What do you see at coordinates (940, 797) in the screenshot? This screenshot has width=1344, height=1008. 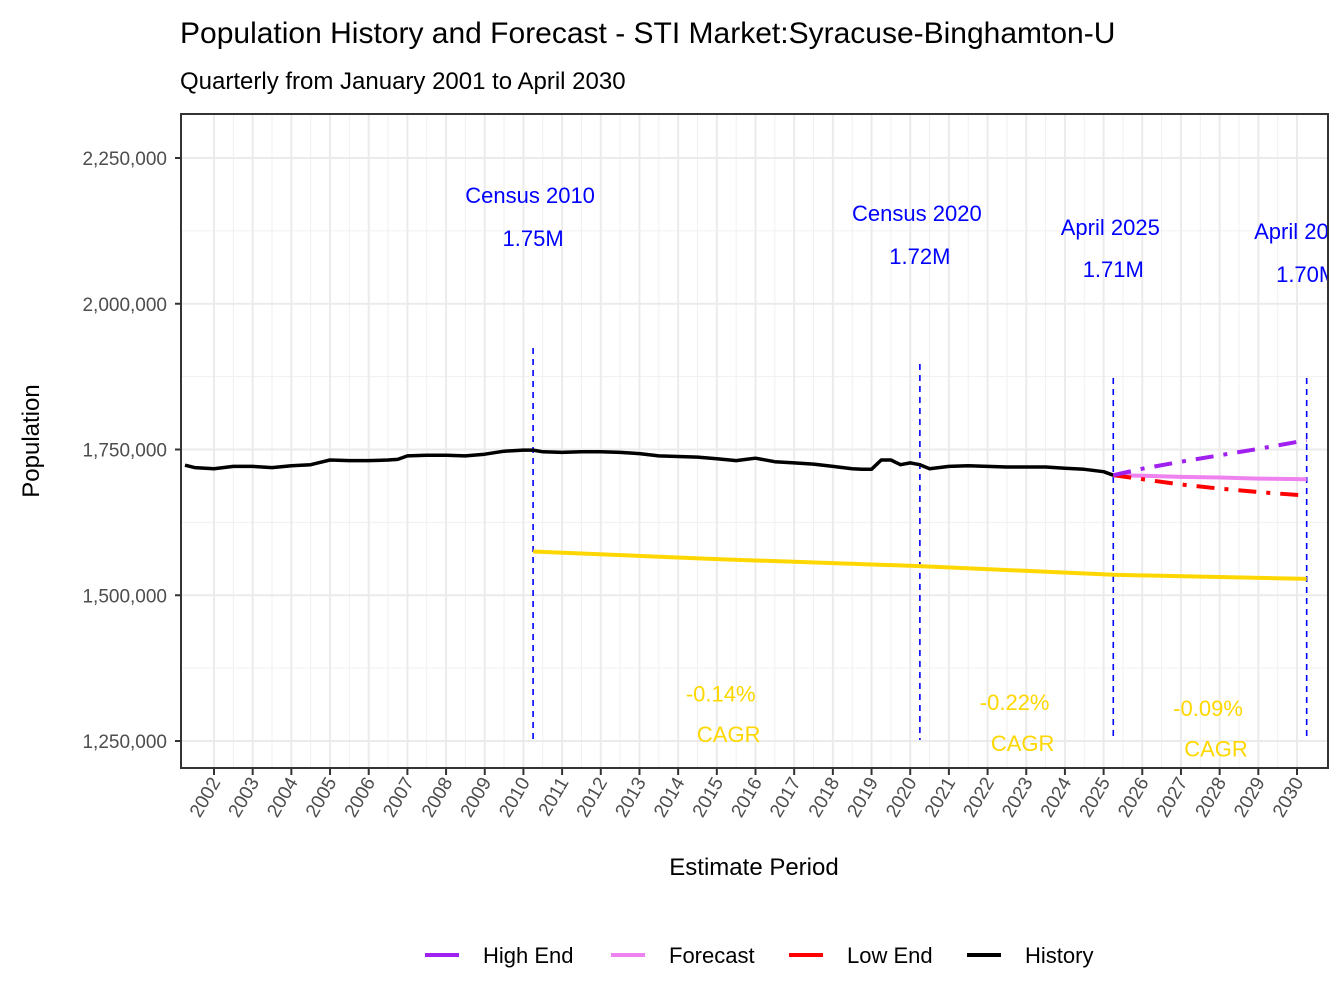 I see `x-tick-label: 2021` at bounding box center [940, 797].